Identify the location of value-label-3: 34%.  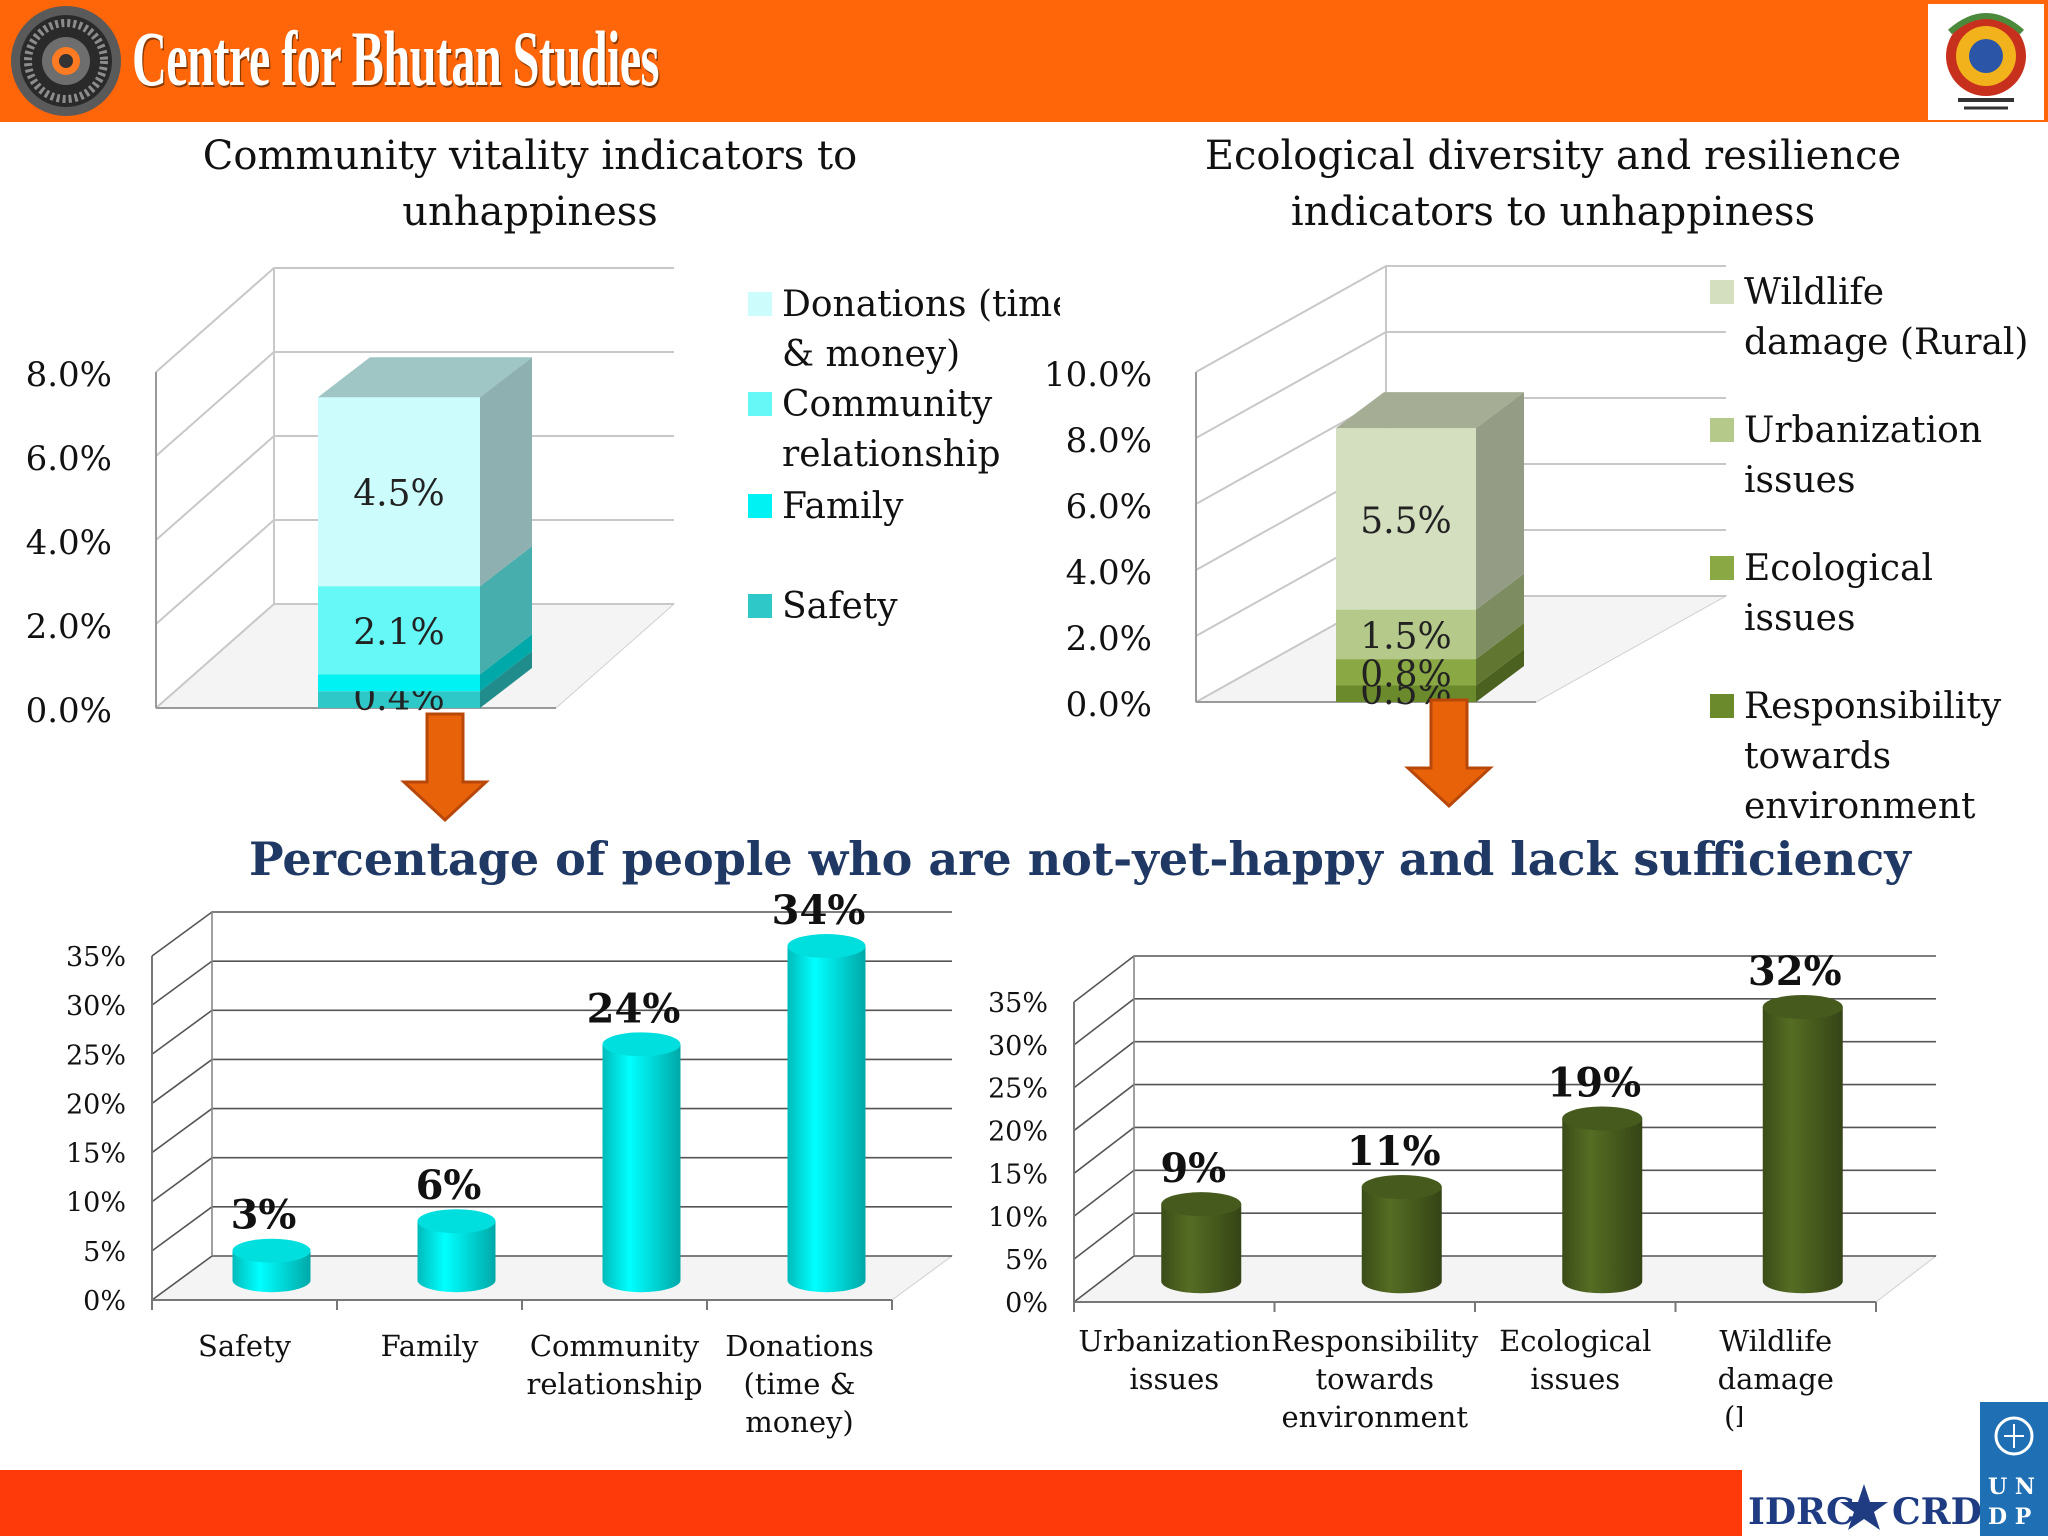
(819, 912).